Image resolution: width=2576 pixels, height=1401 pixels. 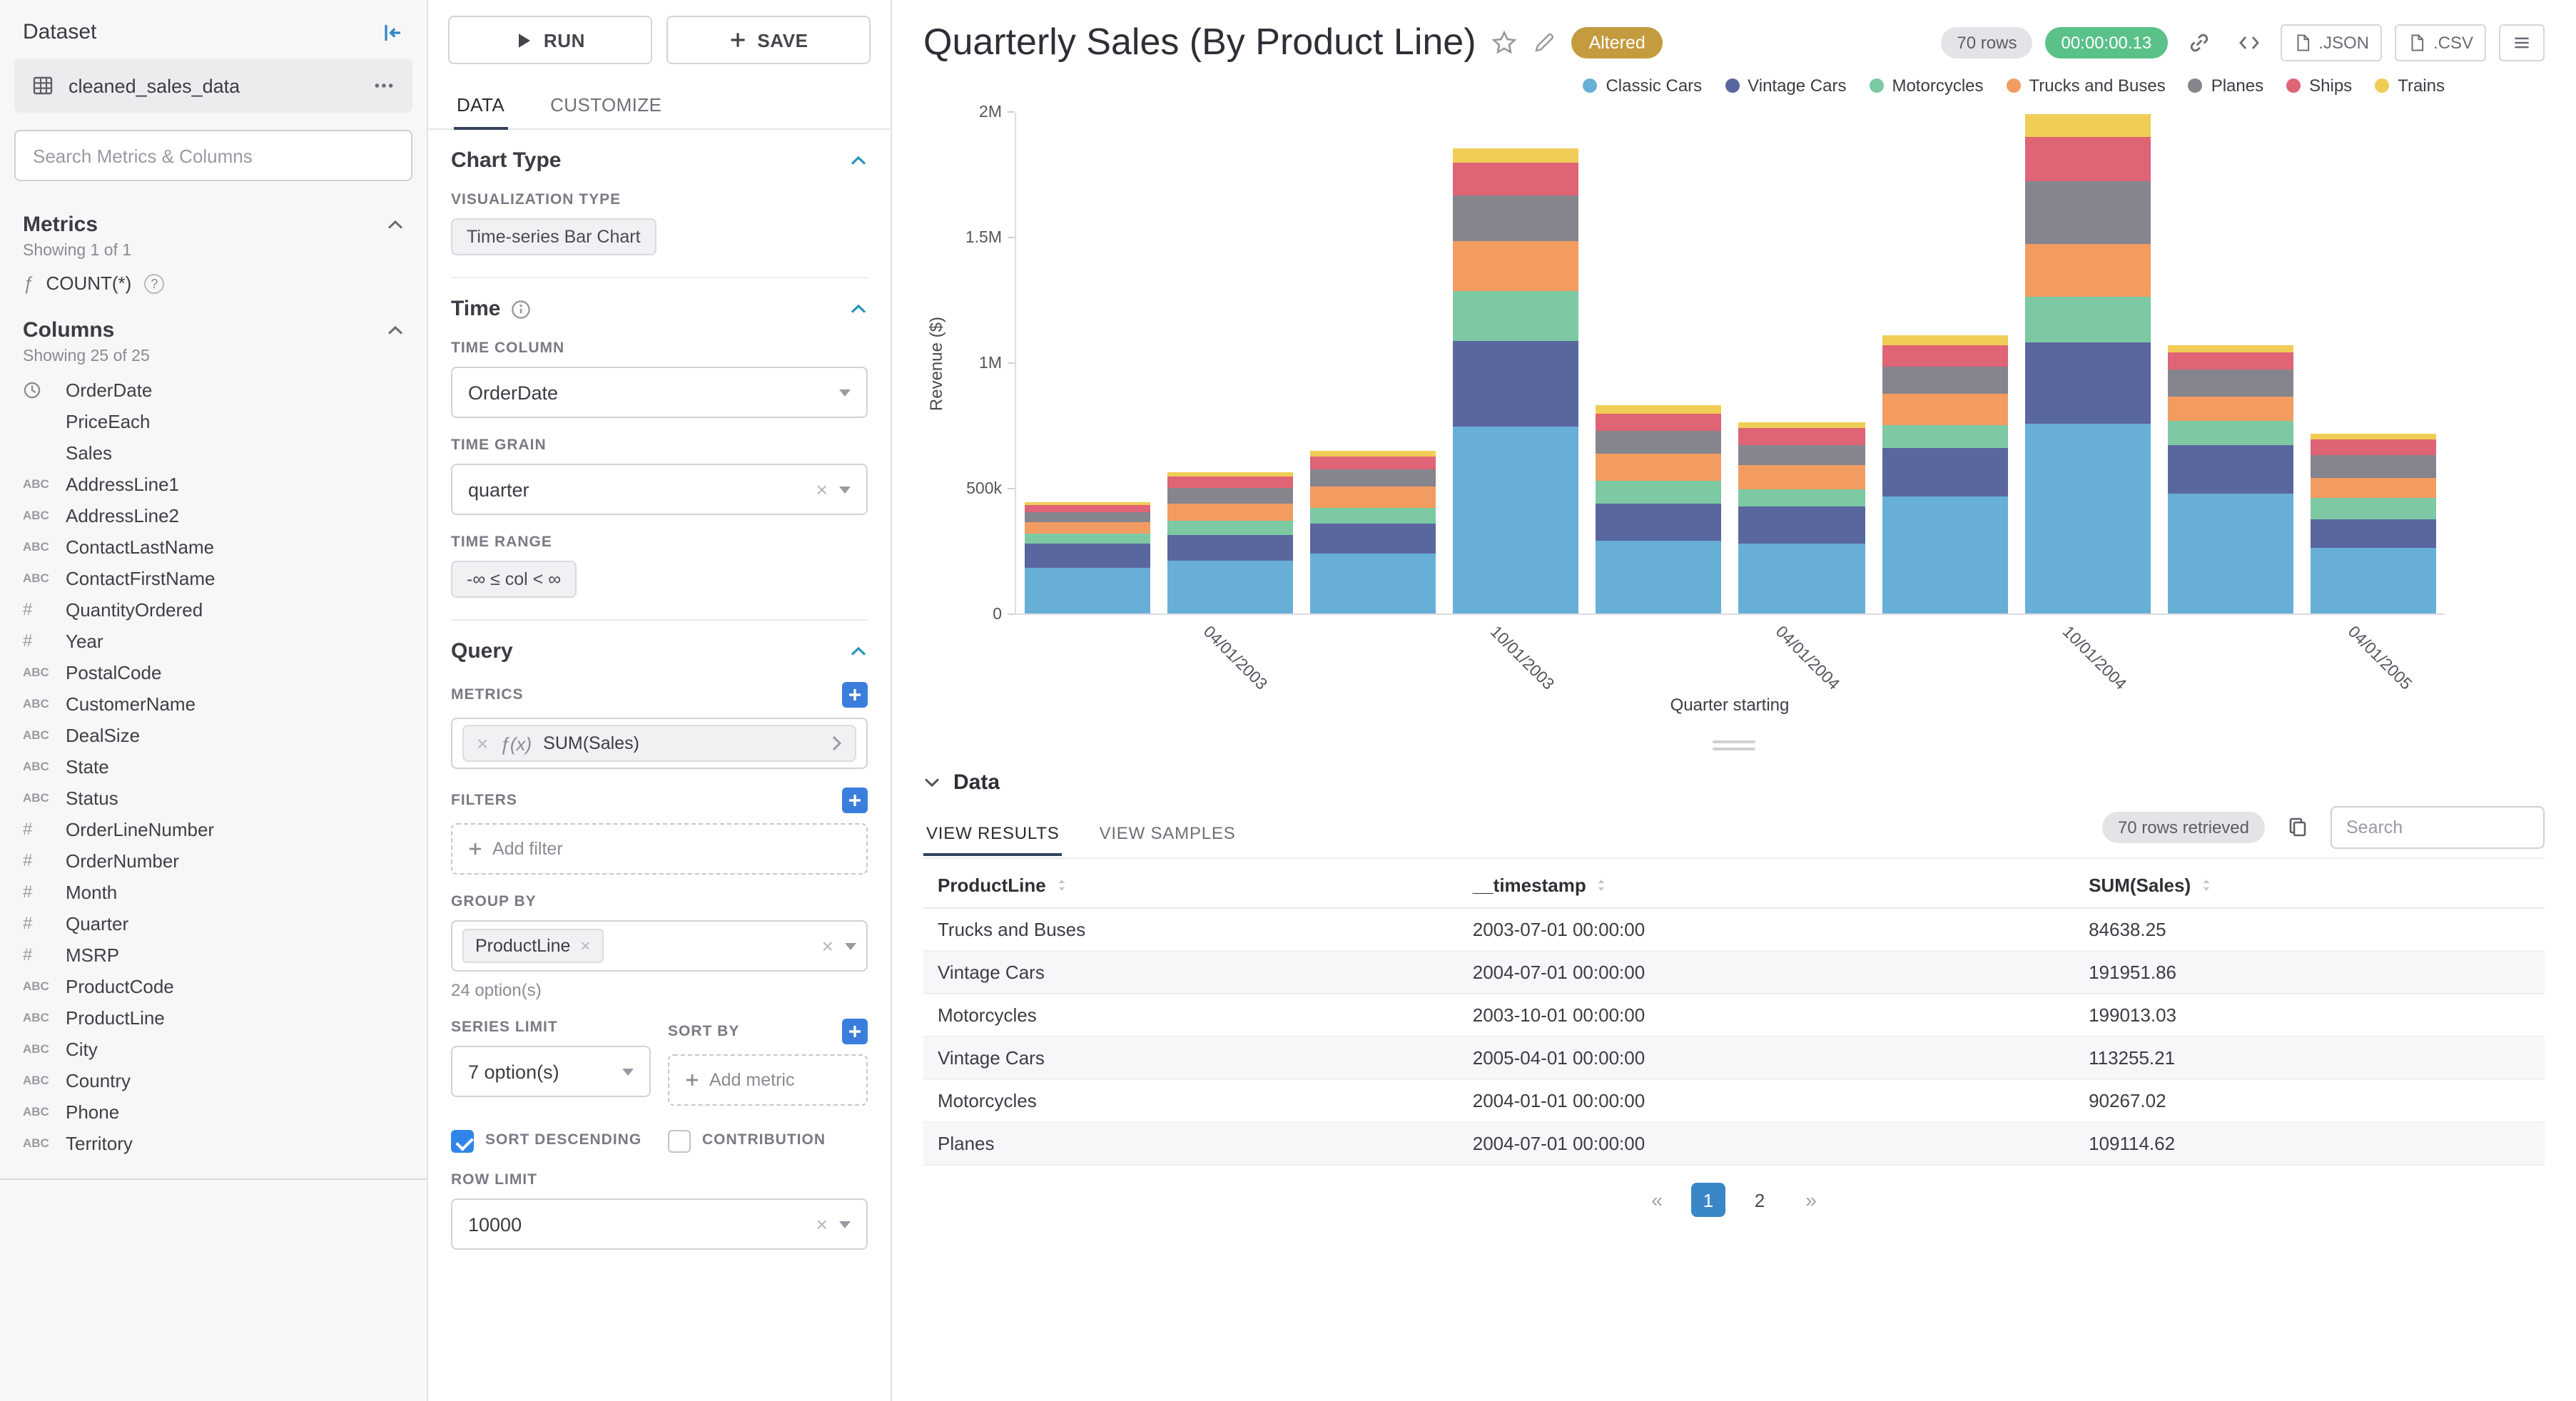 I want to click on sort-descending-checkbox, so click(x=462, y=1141).